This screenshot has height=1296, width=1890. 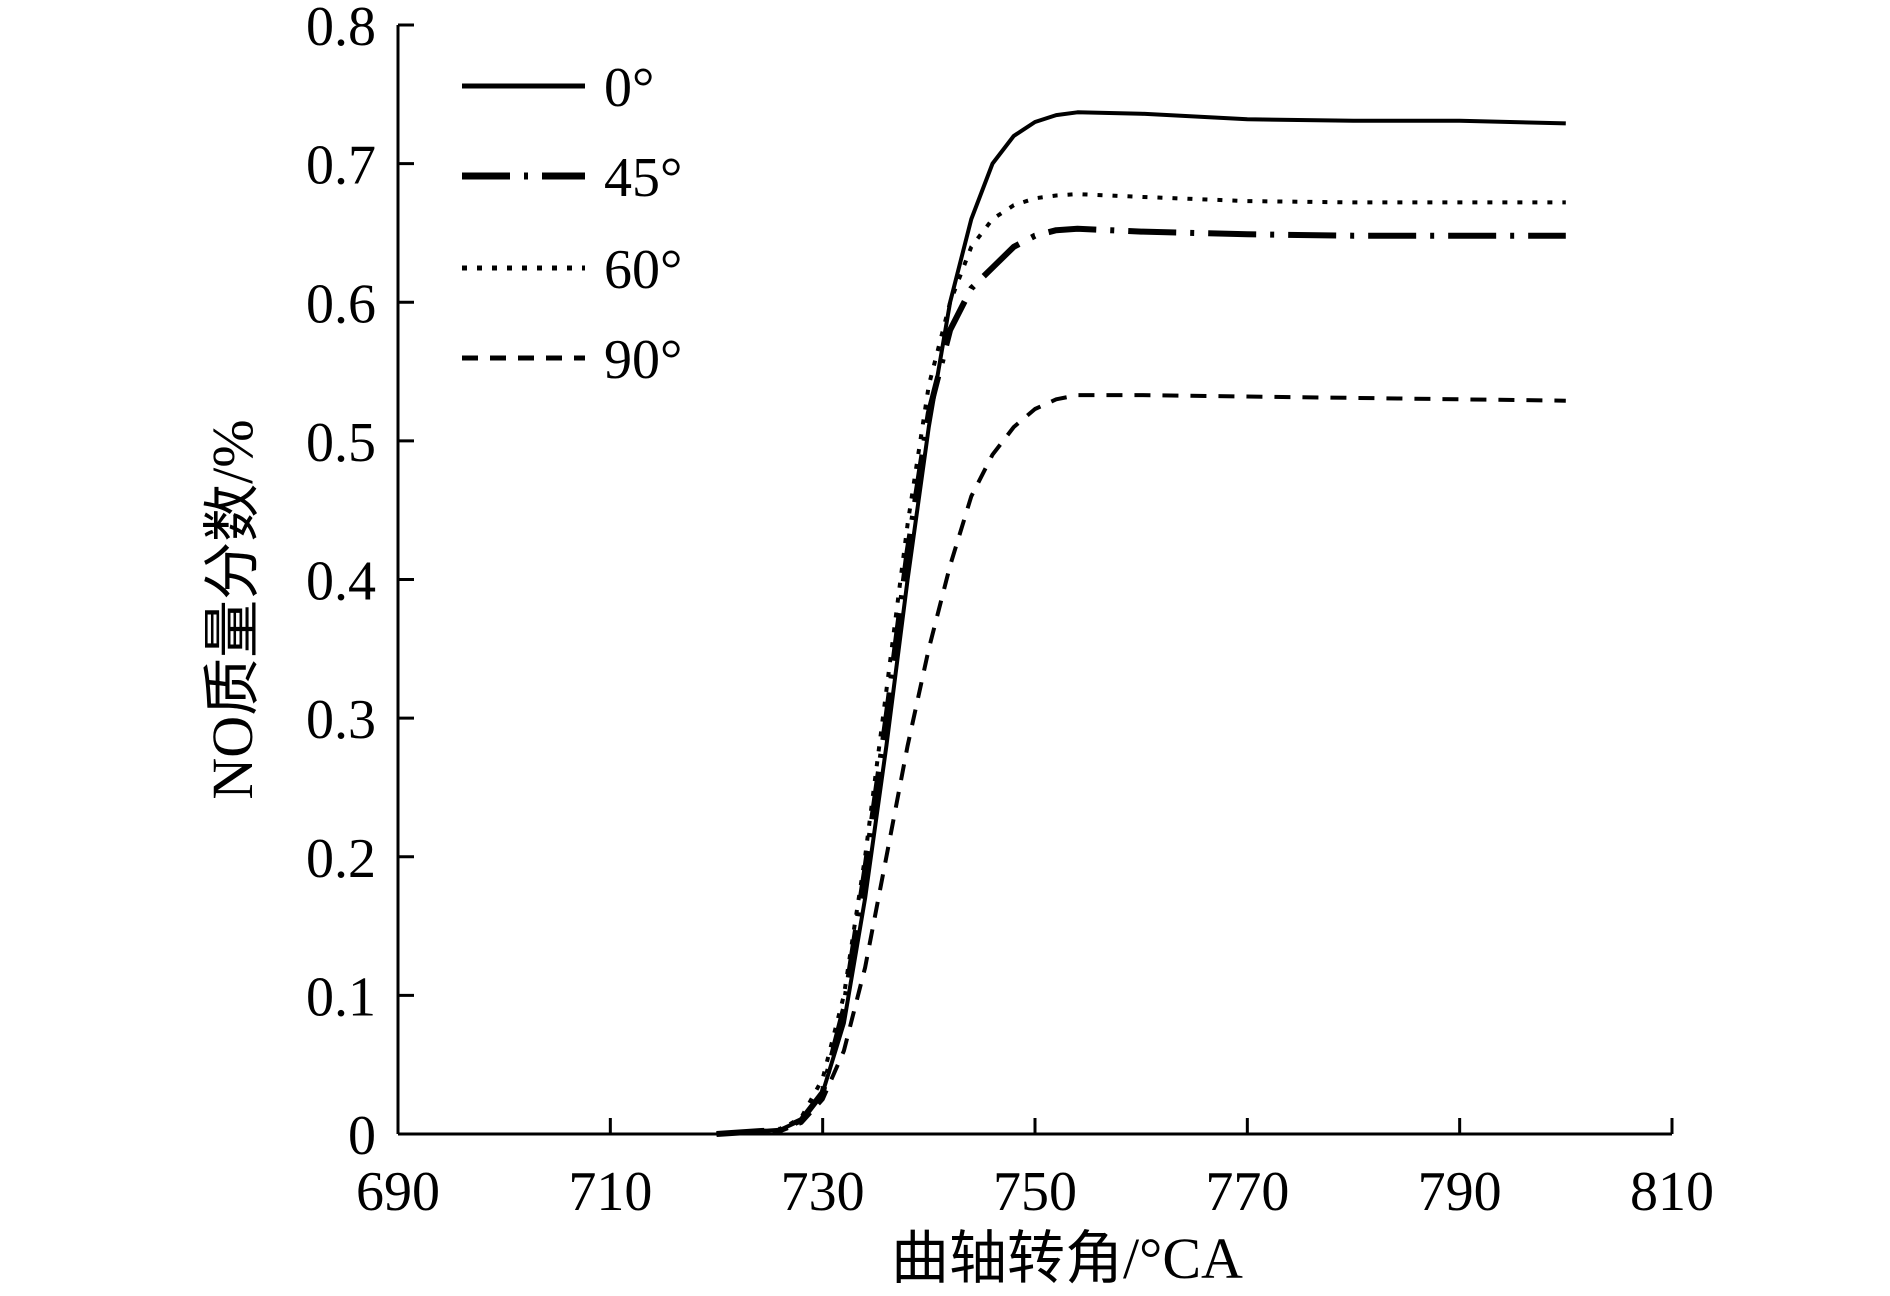 What do you see at coordinates (232, 609) in the screenshot?
I see `y-axis-title: NO质量分数/%` at bounding box center [232, 609].